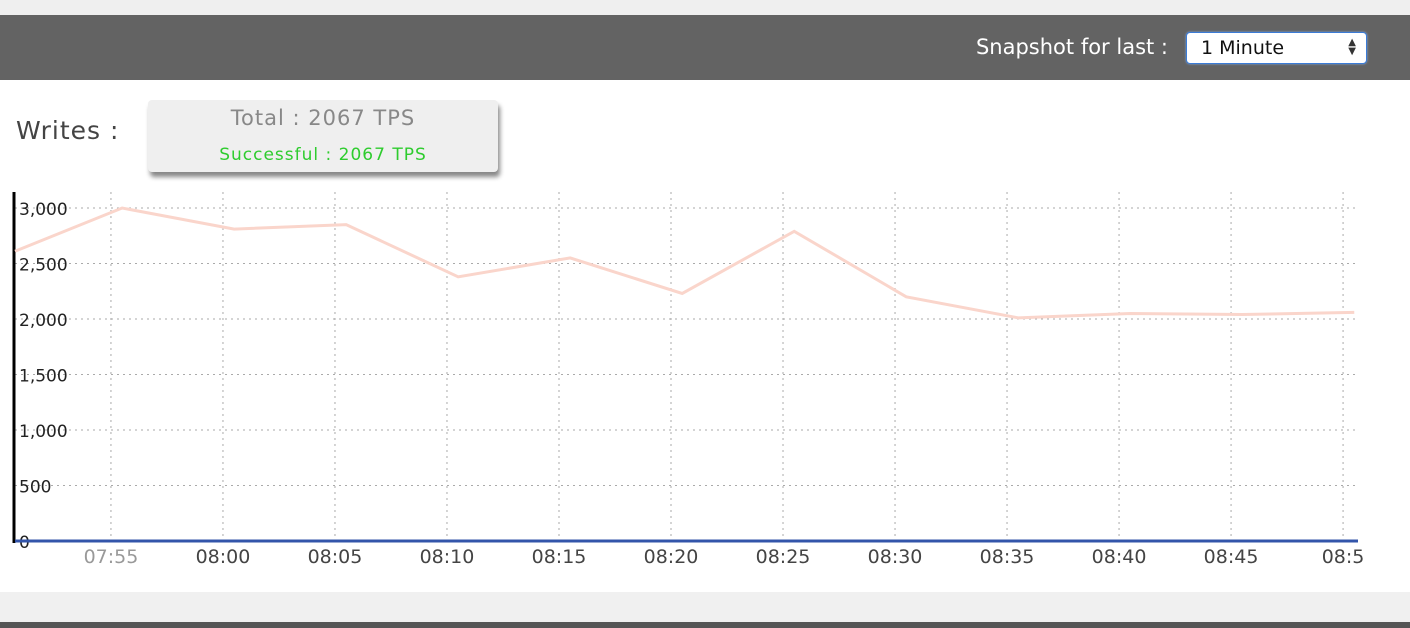 Image resolution: width=1410 pixels, height=628 pixels. Describe the element at coordinates (68, 130) in the screenshot. I see `section-title: Writes :` at that location.